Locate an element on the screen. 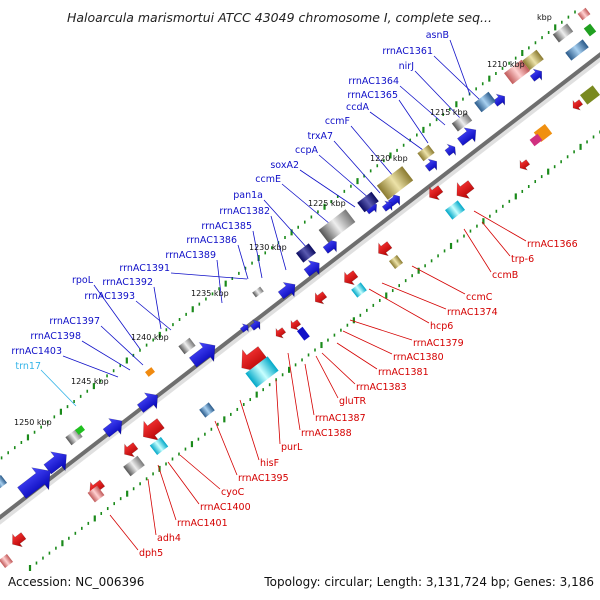 The height and width of the screenshot is (600, 600). reverse-gene-label: rrnAC1366 is located at coordinates (552, 244).